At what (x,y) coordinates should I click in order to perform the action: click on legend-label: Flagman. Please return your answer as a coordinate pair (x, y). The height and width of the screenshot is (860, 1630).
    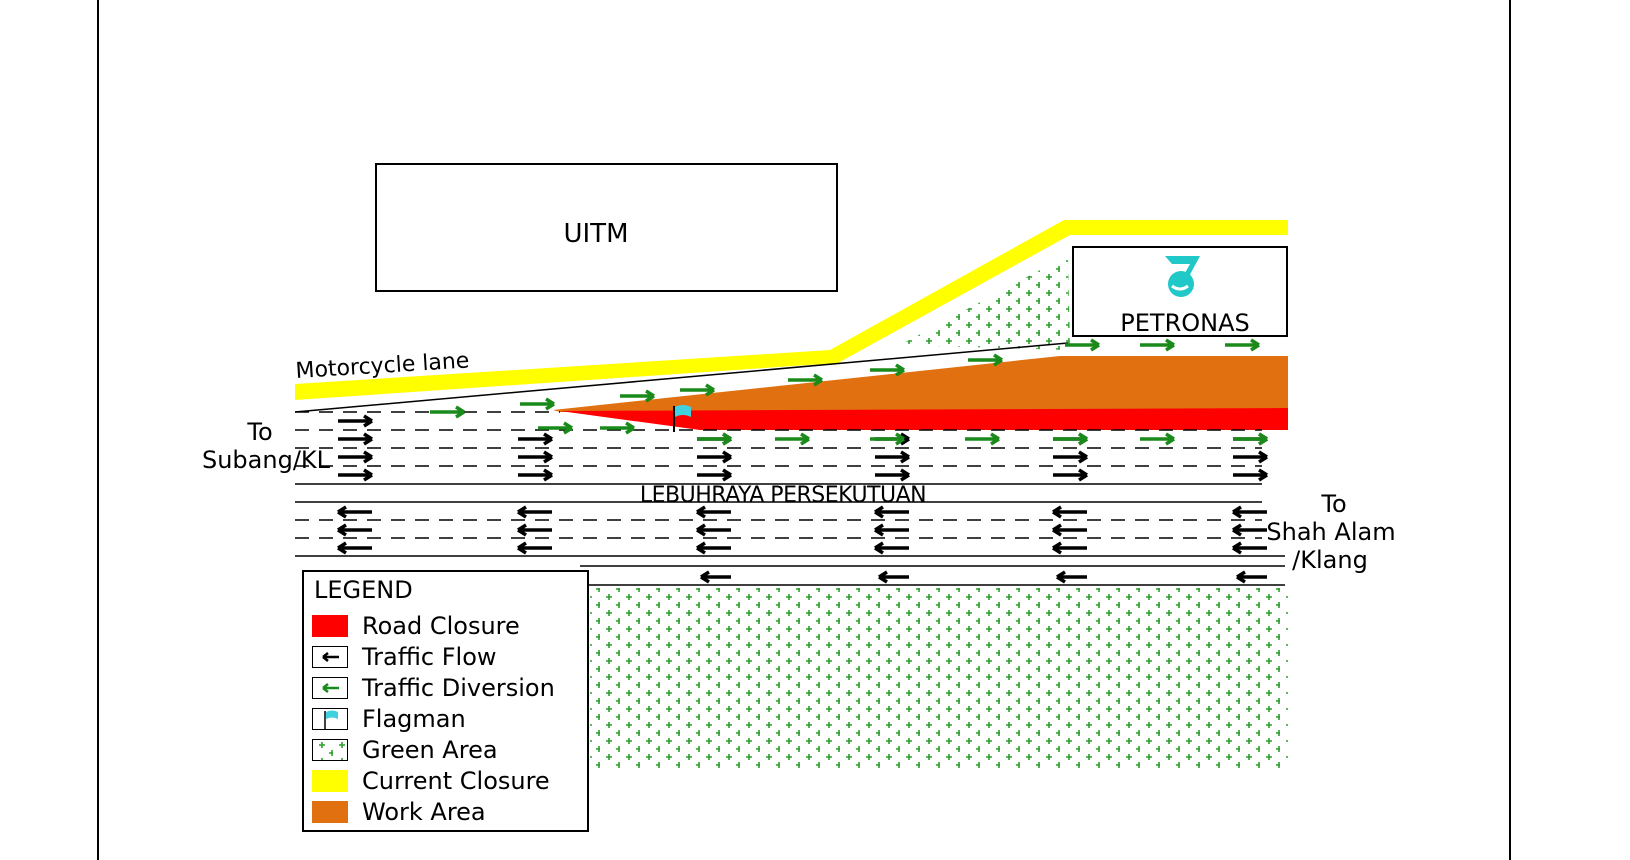
    Looking at the image, I should click on (414, 719).